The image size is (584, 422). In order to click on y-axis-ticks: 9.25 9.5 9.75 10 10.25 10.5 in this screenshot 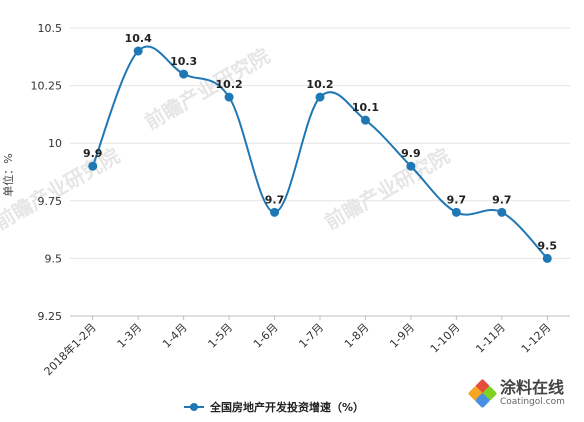, I will do `click(47, 172)`.